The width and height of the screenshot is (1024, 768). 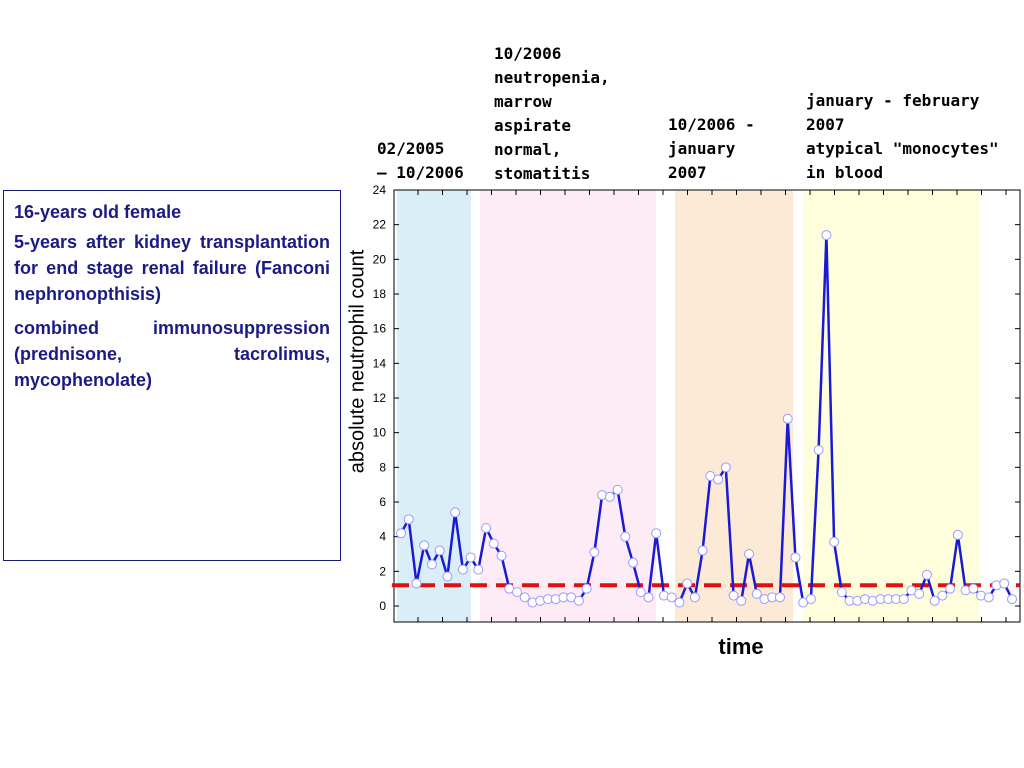 I want to click on y-tick-label: 8, so click(x=382, y=467).